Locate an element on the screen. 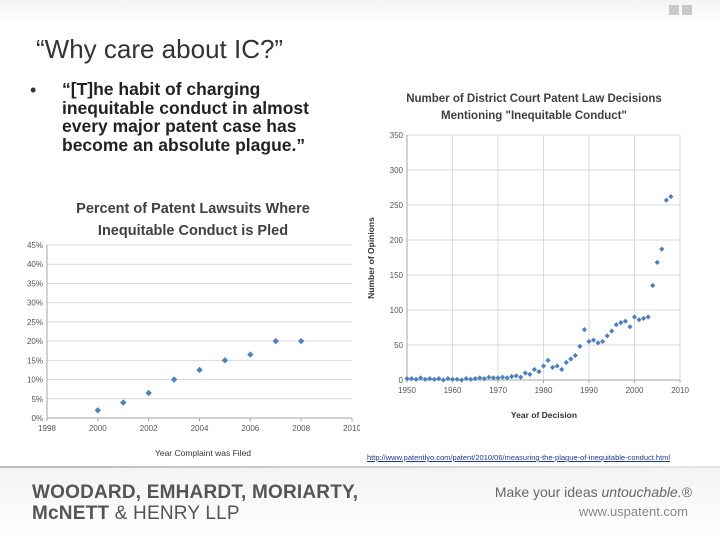 The width and height of the screenshot is (720, 540). chart2-x-tick-label-3: 1980 is located at coordinates (544, 390).